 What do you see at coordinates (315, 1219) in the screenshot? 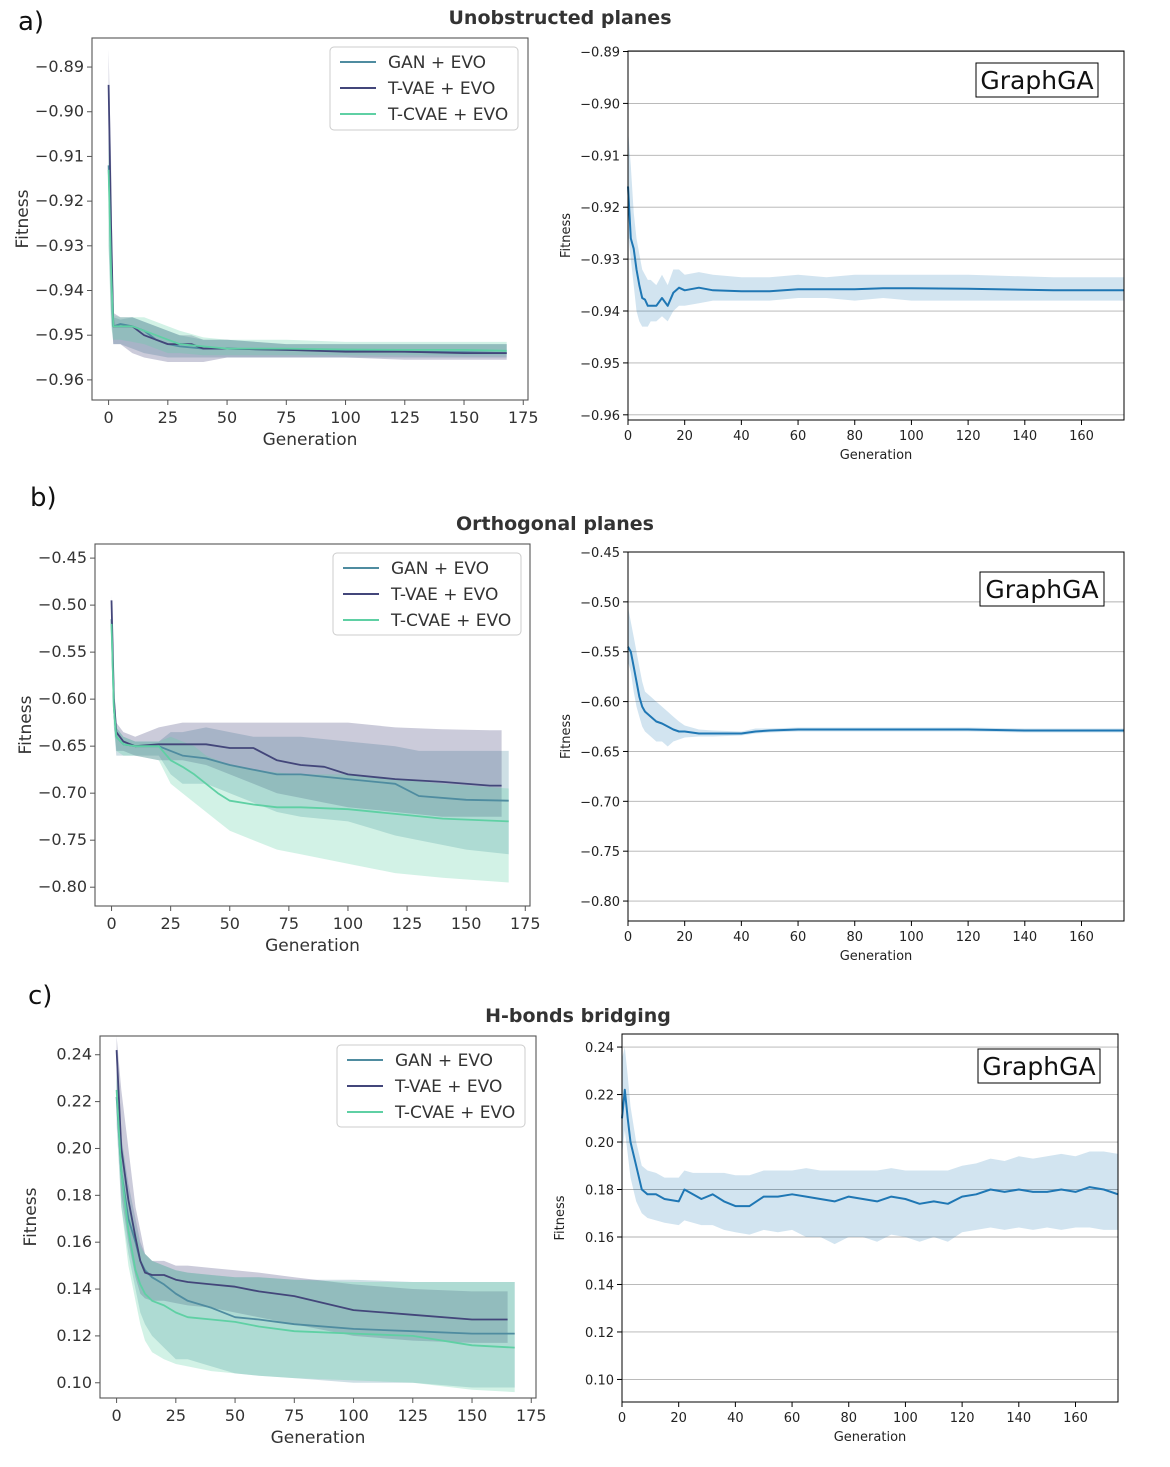
I see `series-line-t-cvae-evo` at bounding box center [315, 1219].